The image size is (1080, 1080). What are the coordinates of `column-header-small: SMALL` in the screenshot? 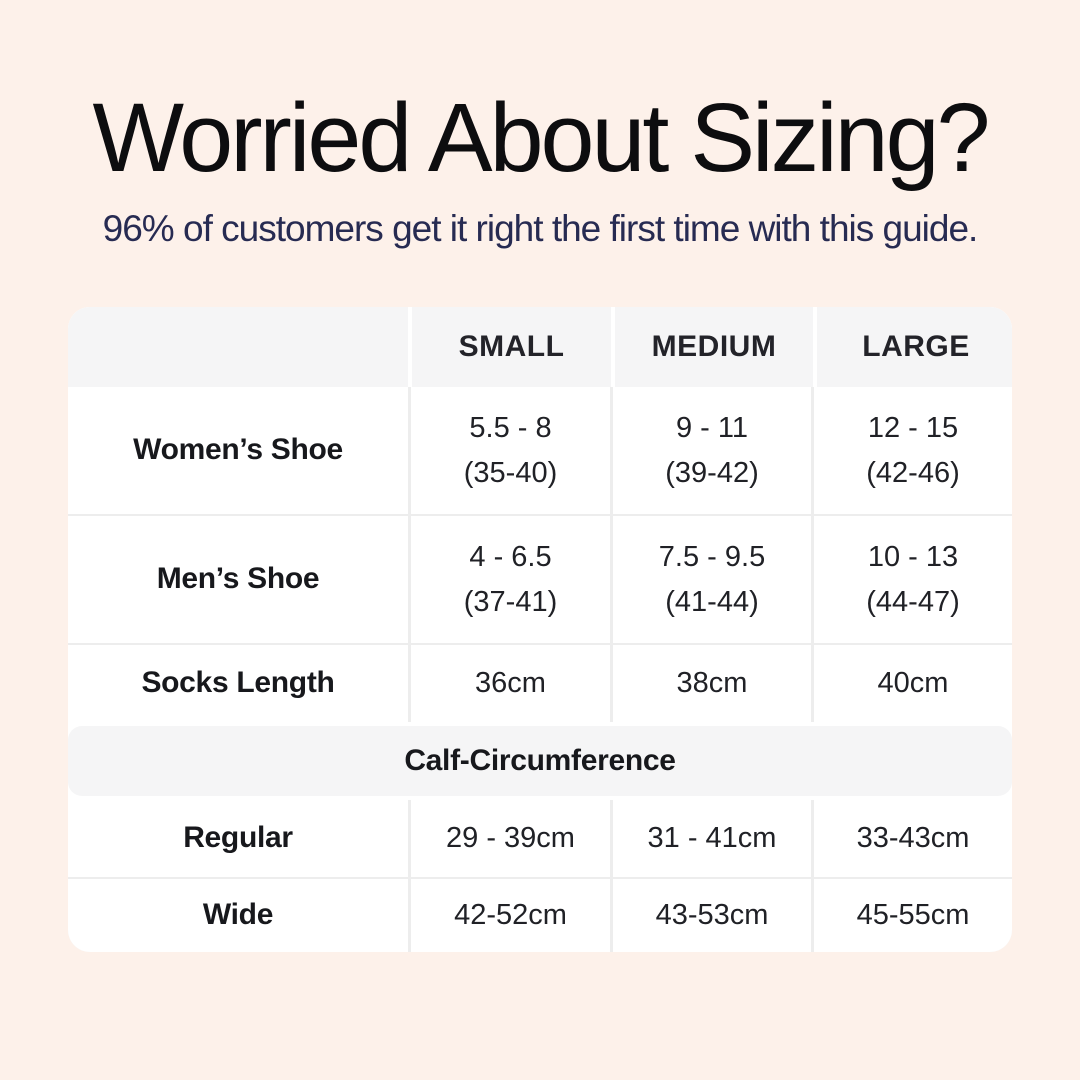 It's located at (511, 347).